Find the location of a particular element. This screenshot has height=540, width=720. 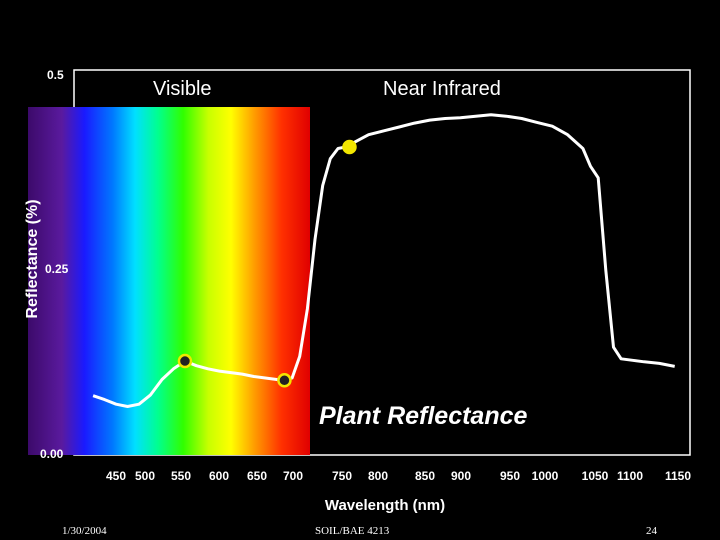

x-tick-label: 600 is located at coordinates (219, 476).